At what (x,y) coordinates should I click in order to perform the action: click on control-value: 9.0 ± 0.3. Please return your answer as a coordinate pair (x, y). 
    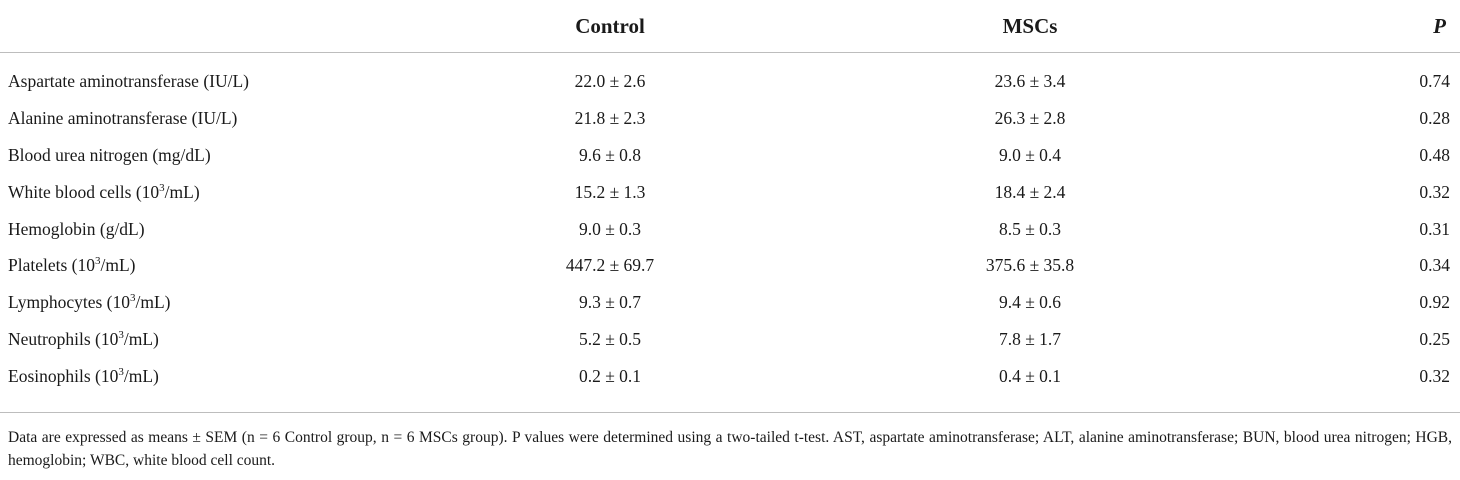
    Looking at the image, I should click on (610, 228).